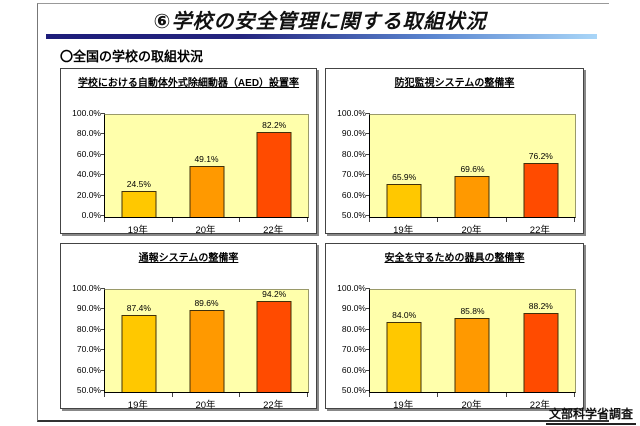  Describe the element at coordinates (206, 159) in the screenshot. I see `bar-value-label: 49.1%` at that location.